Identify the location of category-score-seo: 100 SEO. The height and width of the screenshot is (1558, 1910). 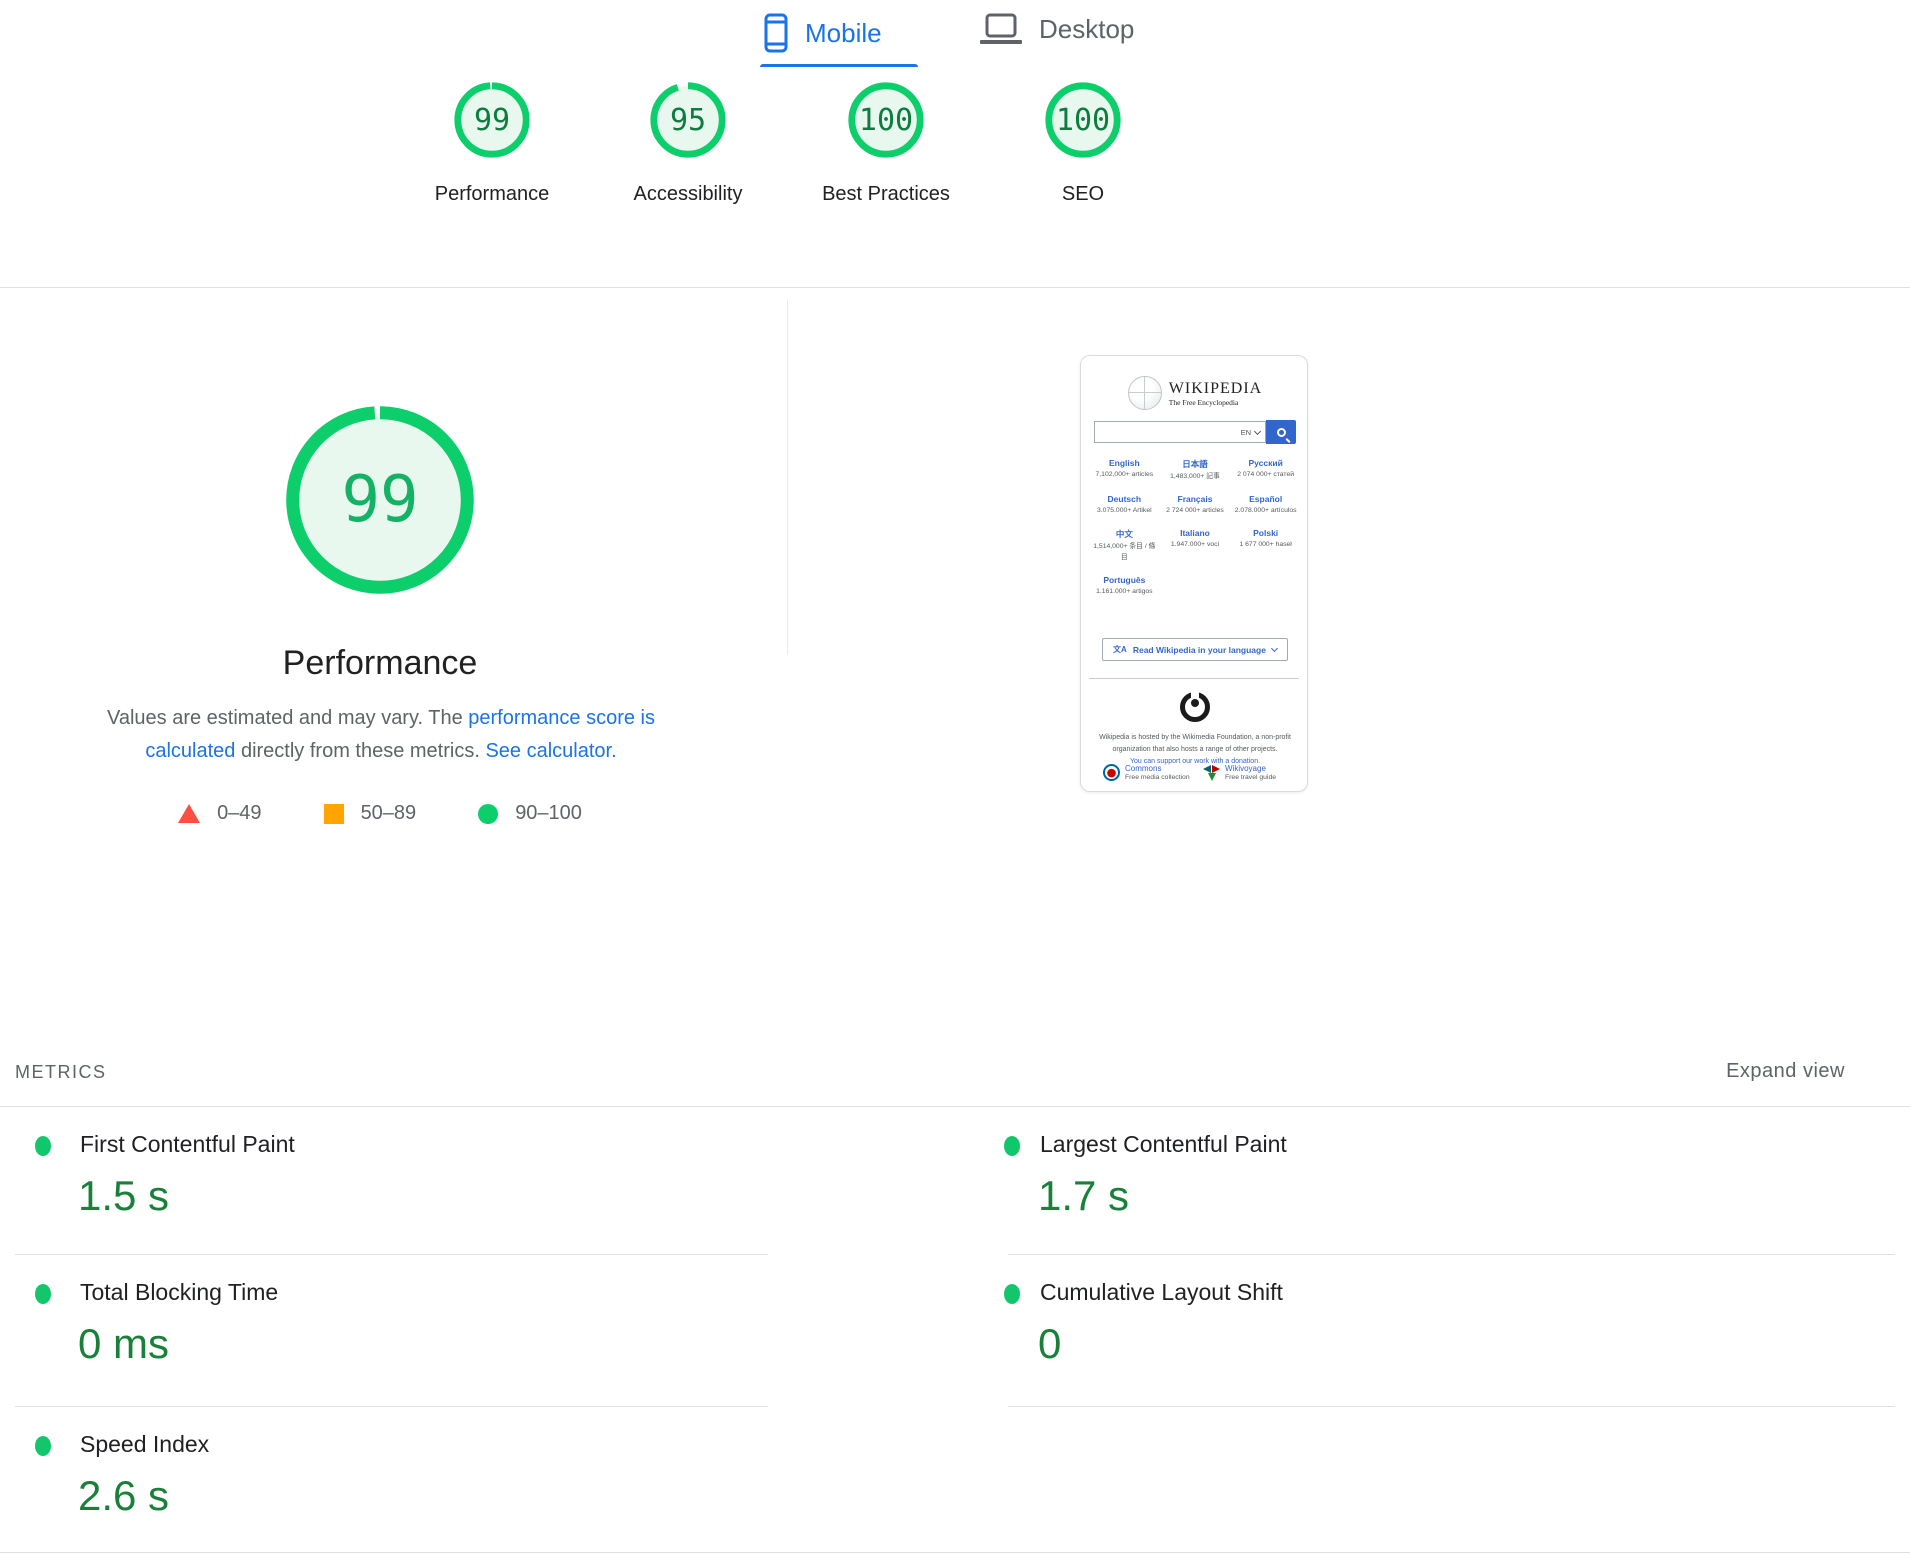
(1083, 144).